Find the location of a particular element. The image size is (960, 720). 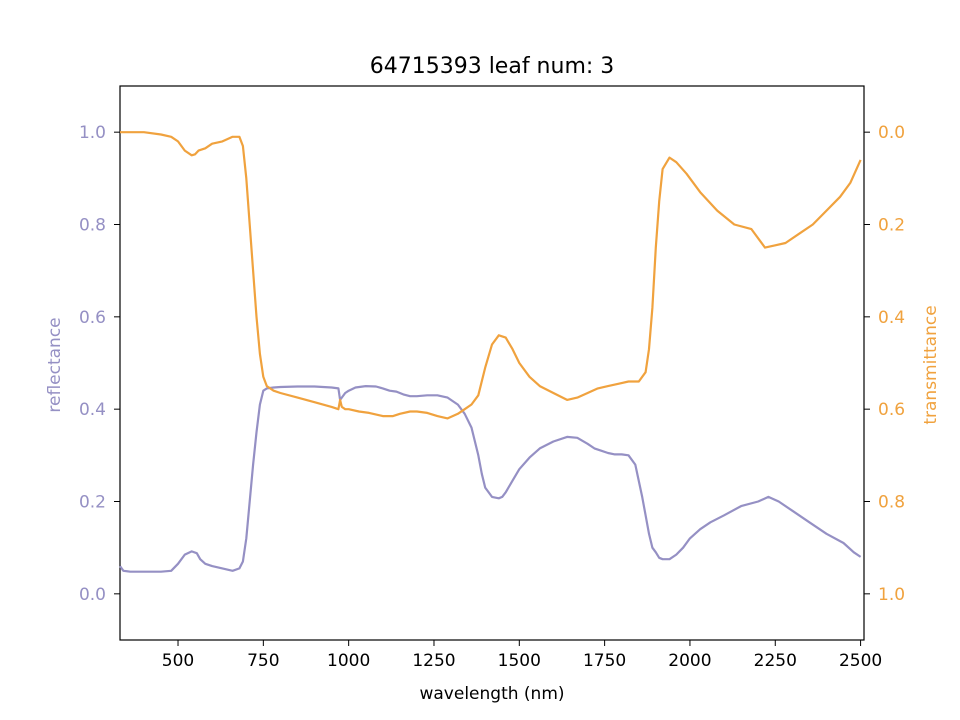

right-y-tick-label: 0.4 is located at coordinates (891, 318).